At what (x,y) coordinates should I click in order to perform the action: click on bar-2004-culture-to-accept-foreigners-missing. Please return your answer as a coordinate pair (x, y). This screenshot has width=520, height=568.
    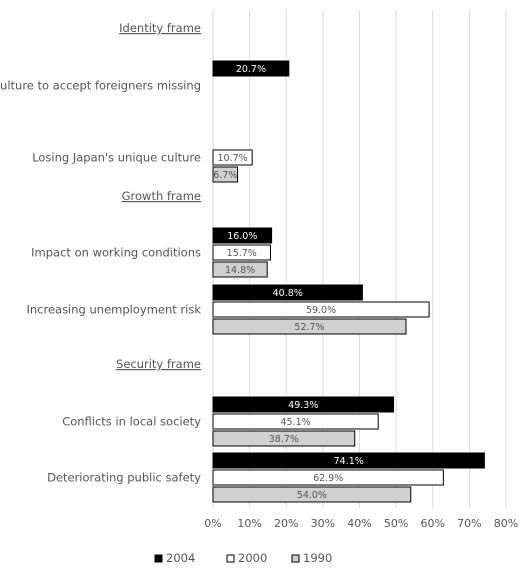
    Looking at the image, I should click on (251, 68).